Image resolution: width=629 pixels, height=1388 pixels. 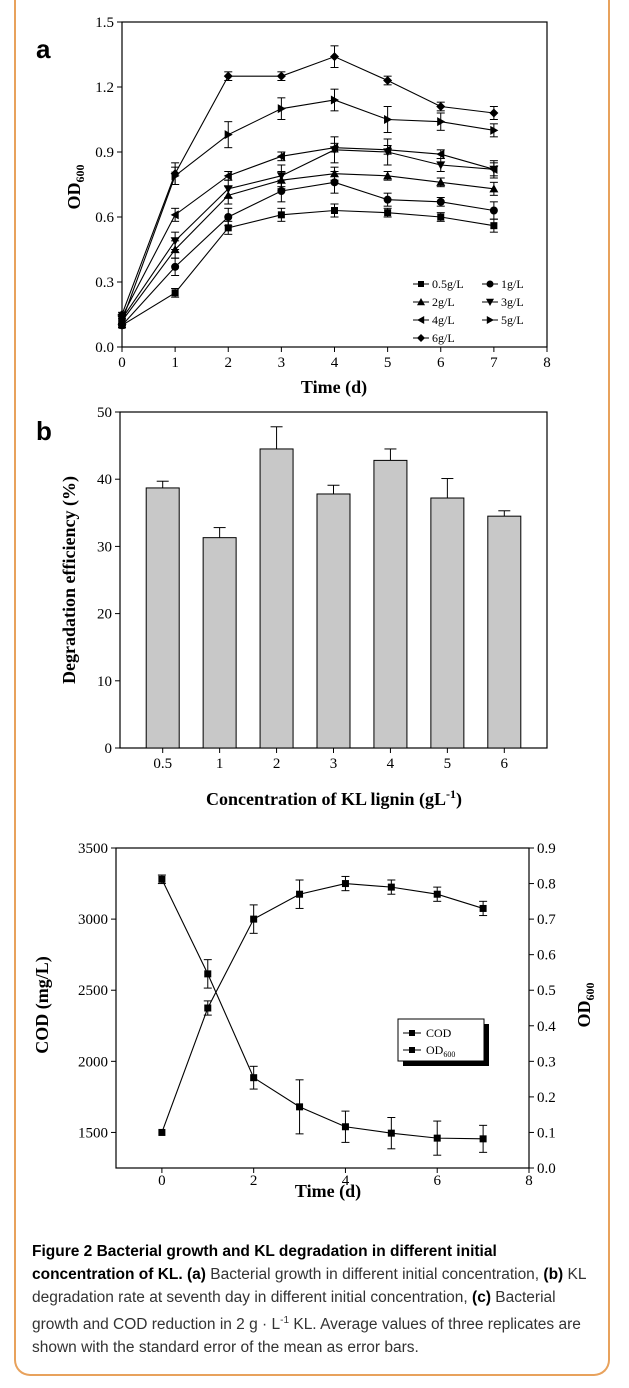 I want to click on panel-b-y-tick-label: 30, so click(x=104, y=547).